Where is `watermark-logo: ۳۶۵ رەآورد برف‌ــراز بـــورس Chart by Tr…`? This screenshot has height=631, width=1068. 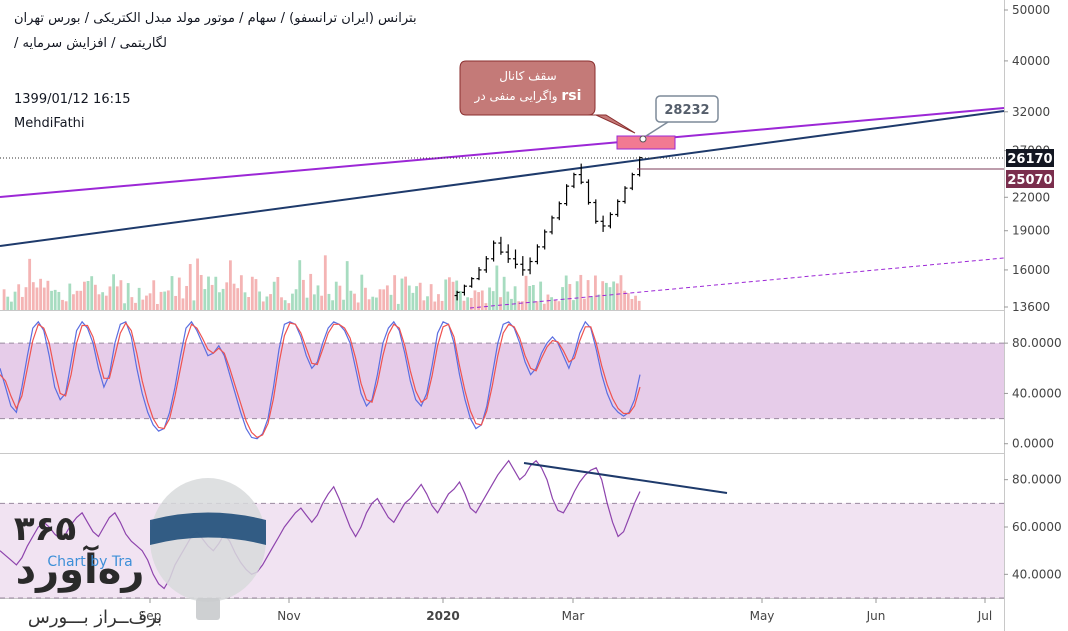 watermark-logo: ۳۶۵ رەآورد برف‌ــراز بـــورس Chart by Tr… is located at coordinates (140, 553).